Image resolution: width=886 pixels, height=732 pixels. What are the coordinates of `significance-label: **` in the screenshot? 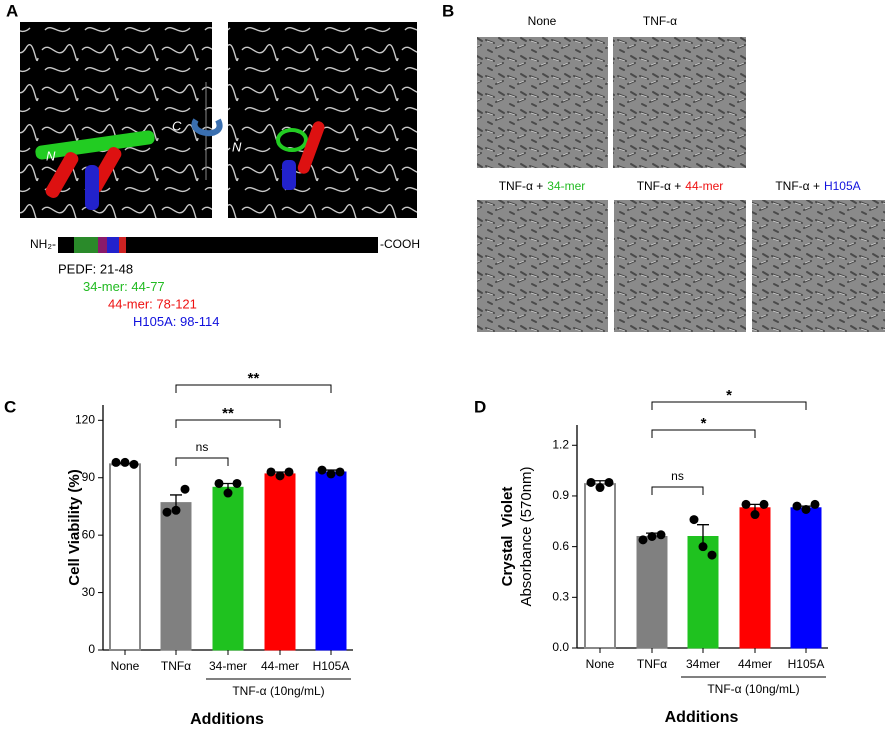 It's located at (254, 378).